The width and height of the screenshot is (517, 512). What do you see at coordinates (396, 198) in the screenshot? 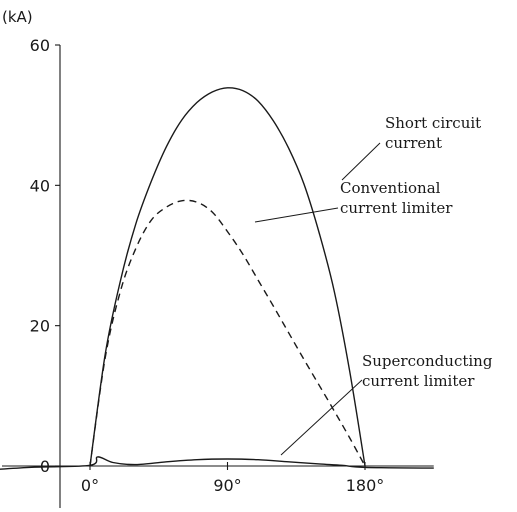
I see `annotation-conventional: Conventional current limiter` at bounding box center [396, 198].